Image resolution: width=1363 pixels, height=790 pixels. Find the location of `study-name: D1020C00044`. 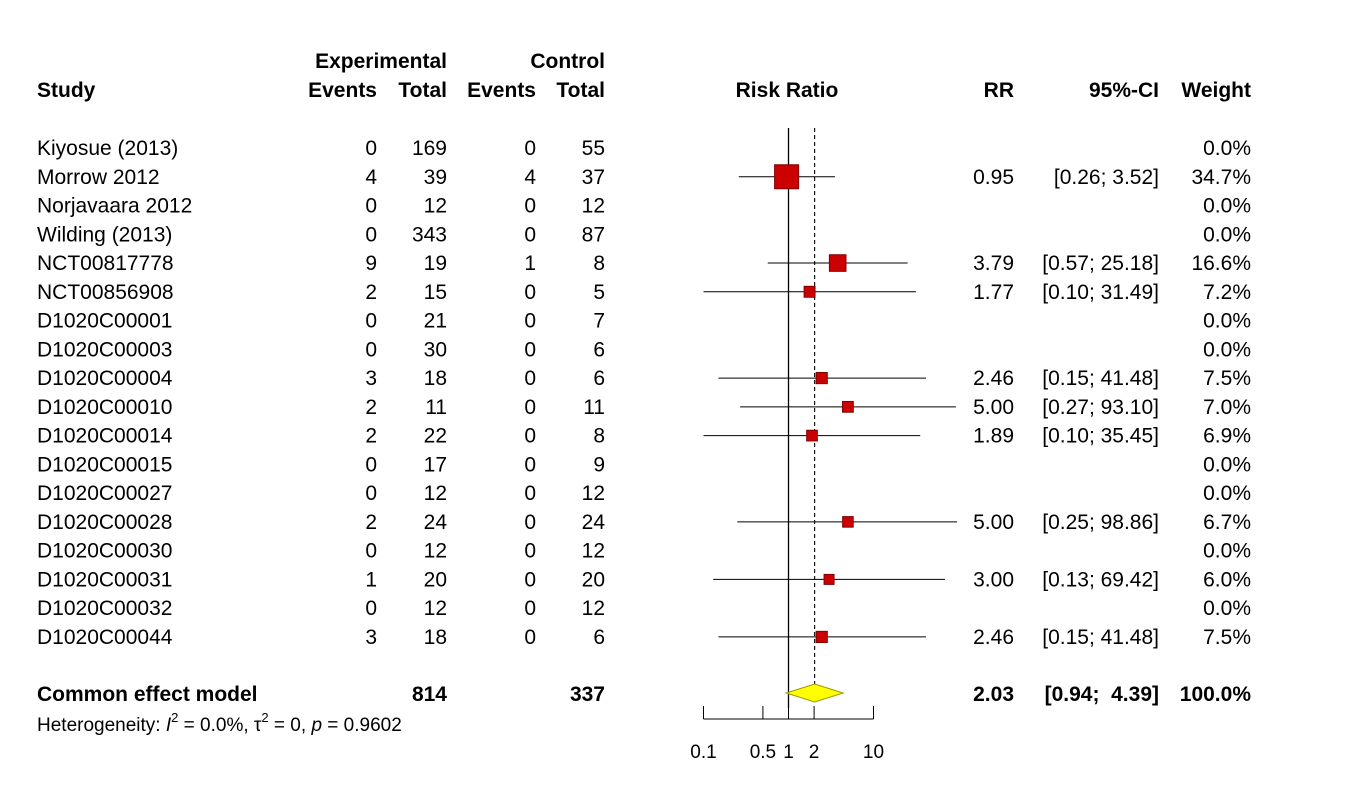

study-name: D1020C00044 is located at coordinates (105, 637).